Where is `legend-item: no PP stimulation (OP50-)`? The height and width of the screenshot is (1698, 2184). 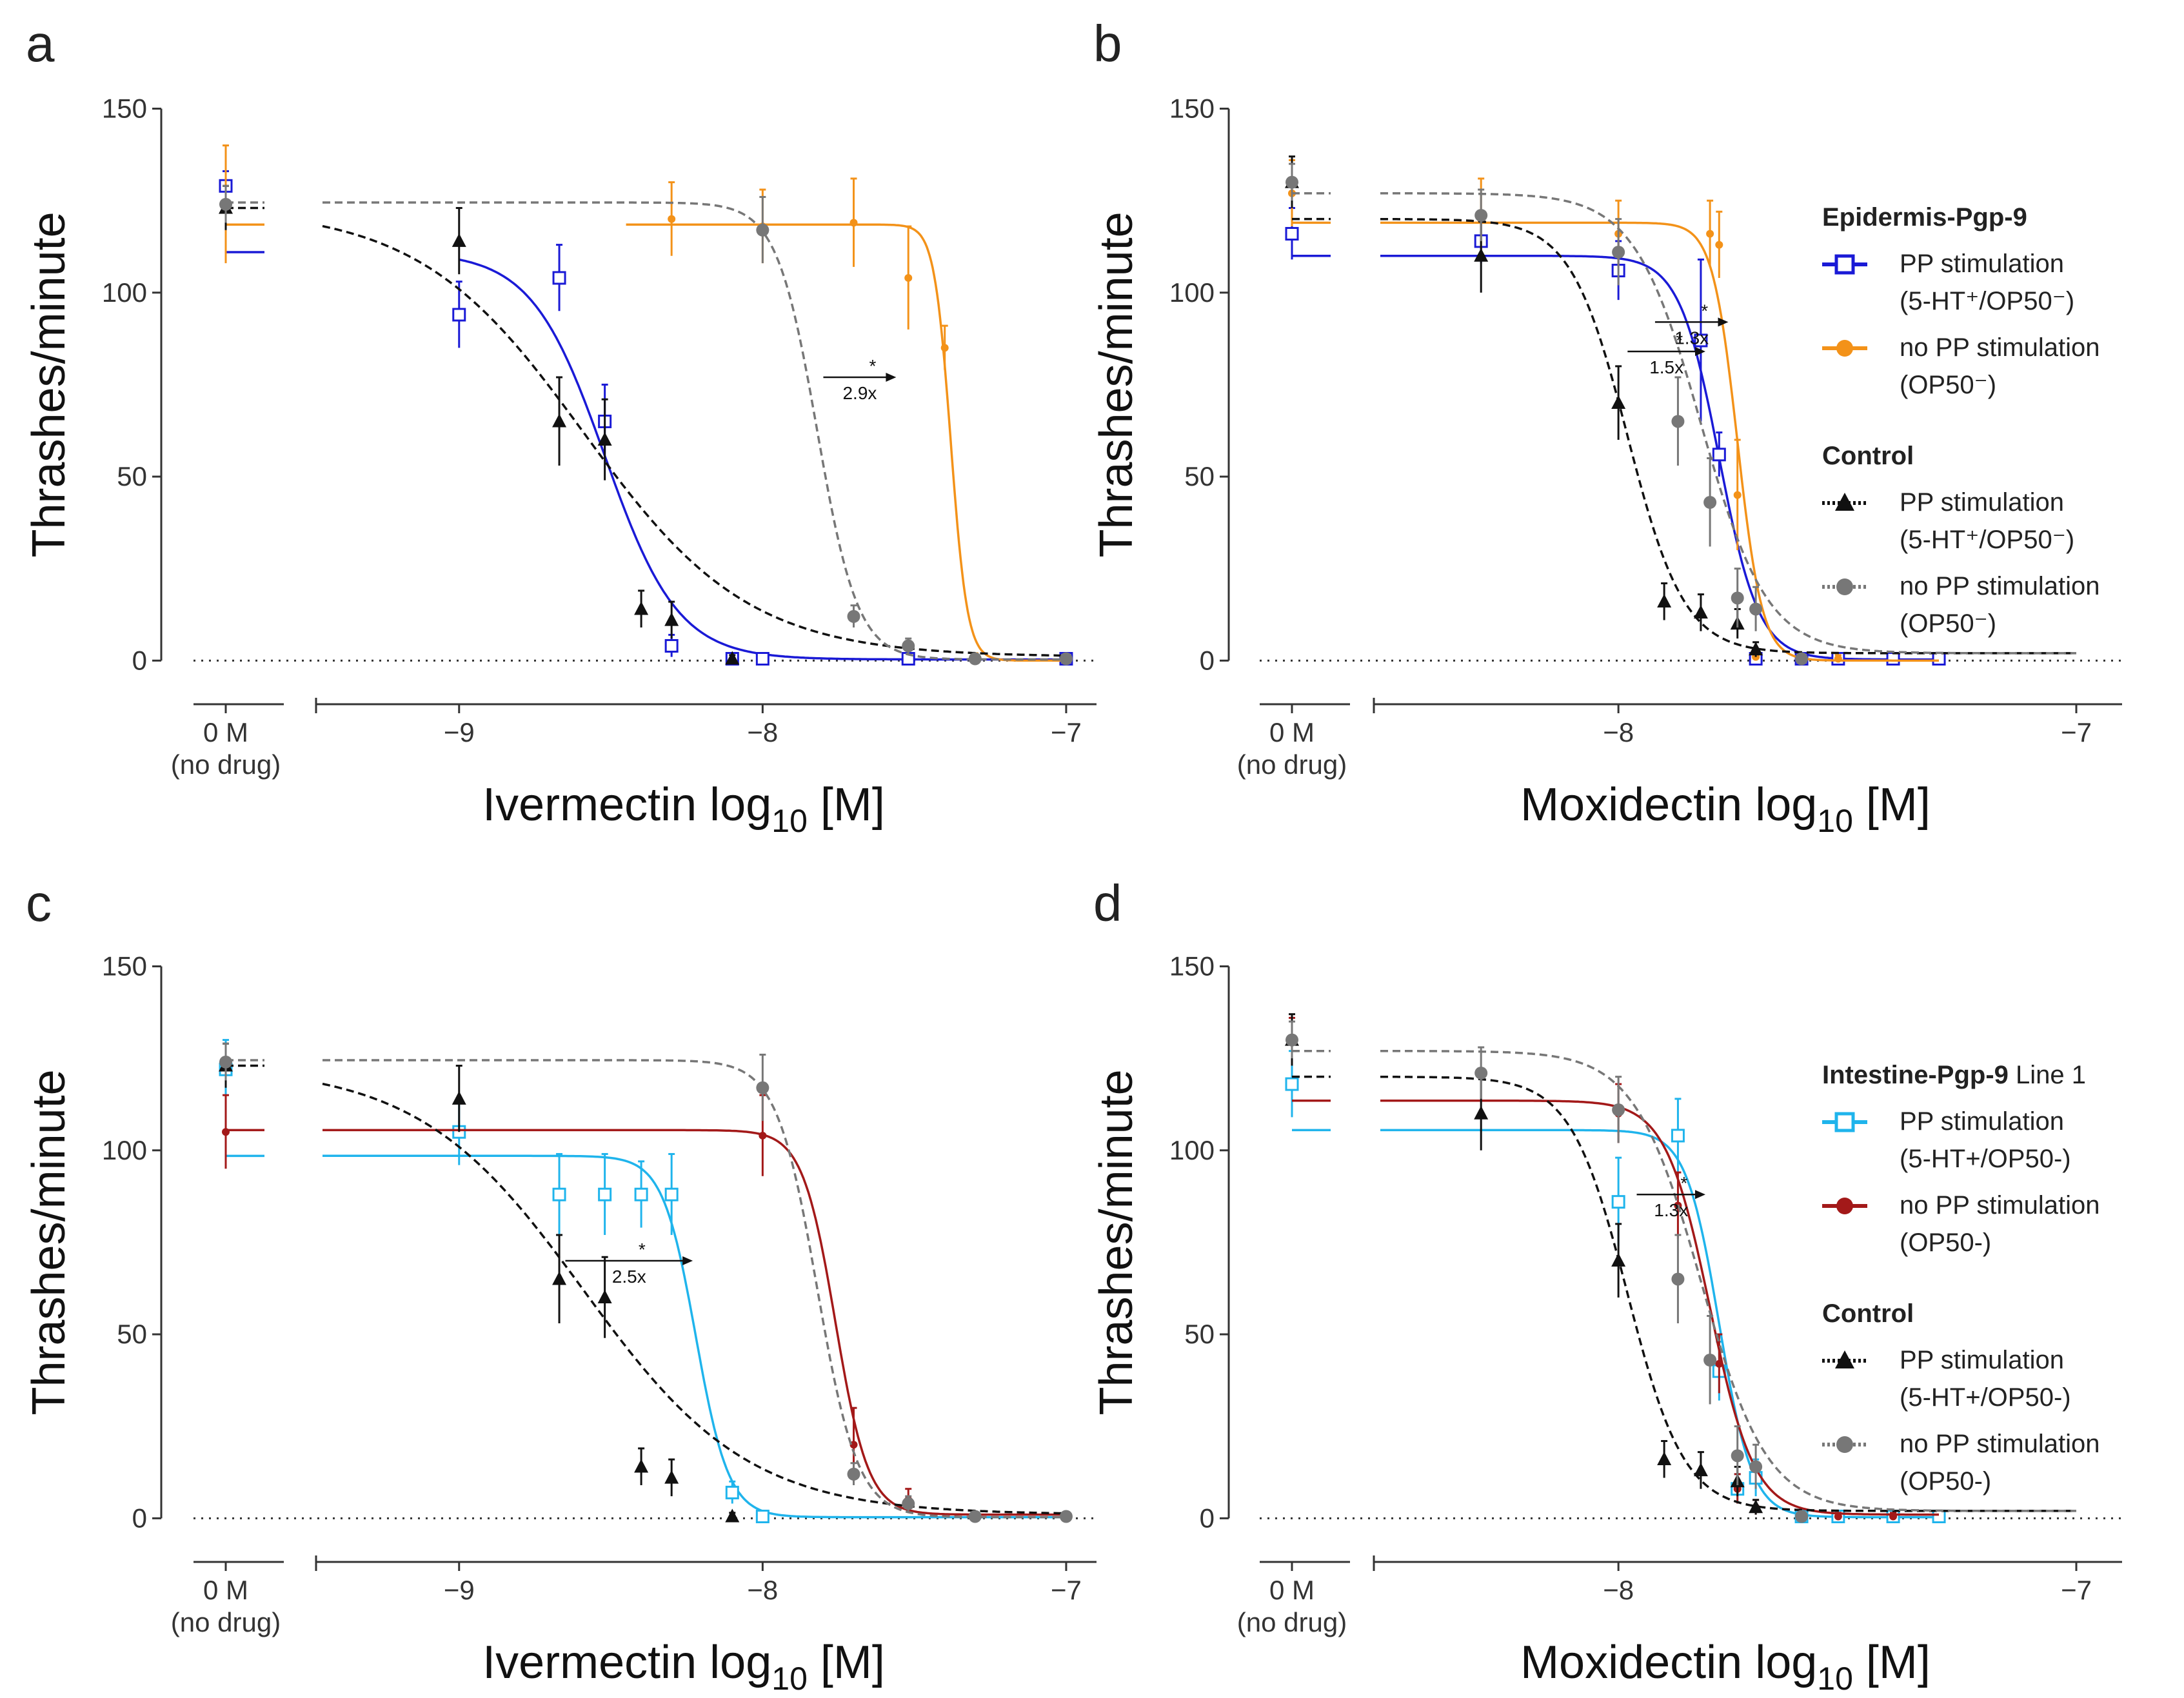
legend-item: no PP stimulation (OP50-) is located at coordinates (1961, 1463).